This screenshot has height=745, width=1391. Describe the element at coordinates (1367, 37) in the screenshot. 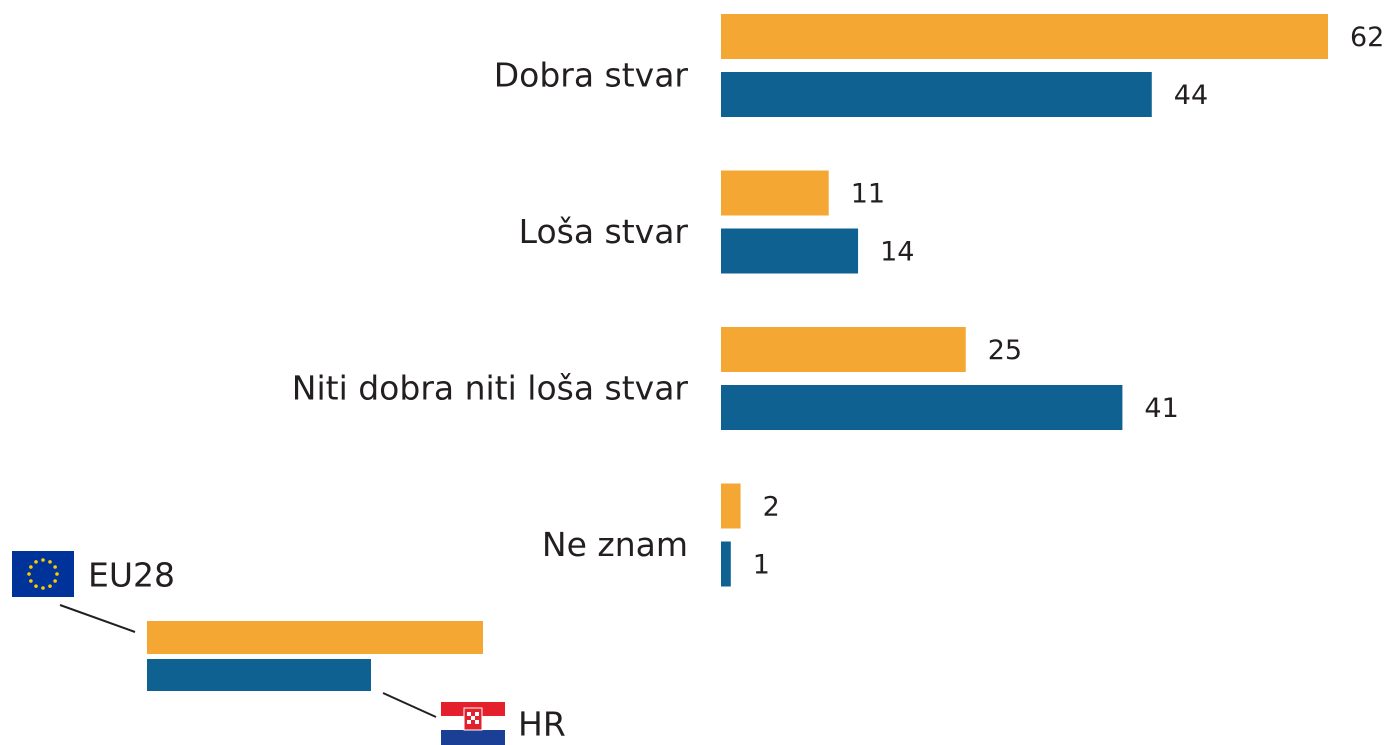

I see `value-label: 62` at that location.